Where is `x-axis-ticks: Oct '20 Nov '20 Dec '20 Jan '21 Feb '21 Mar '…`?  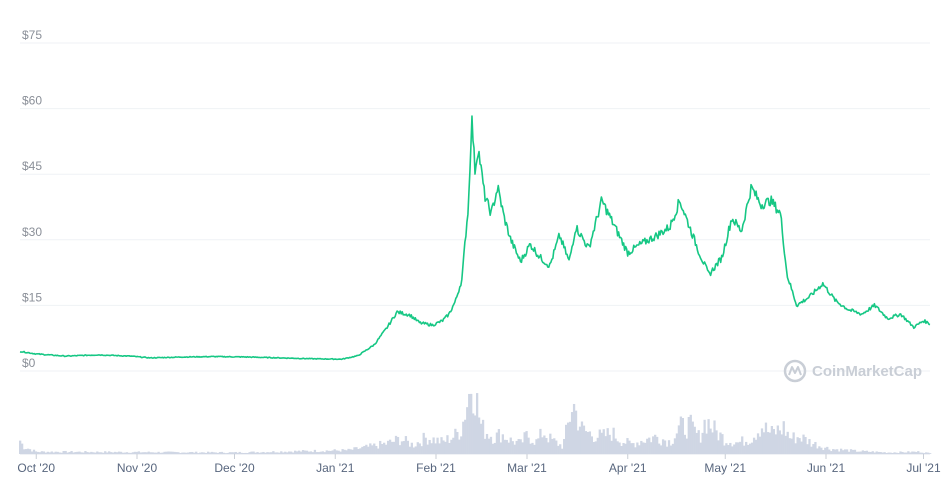 x-axis-ticks: Oct '20 Nov '20 Dec '20 Jan '21 Feb '21 Mar '… is located at coordinates (479, 464).